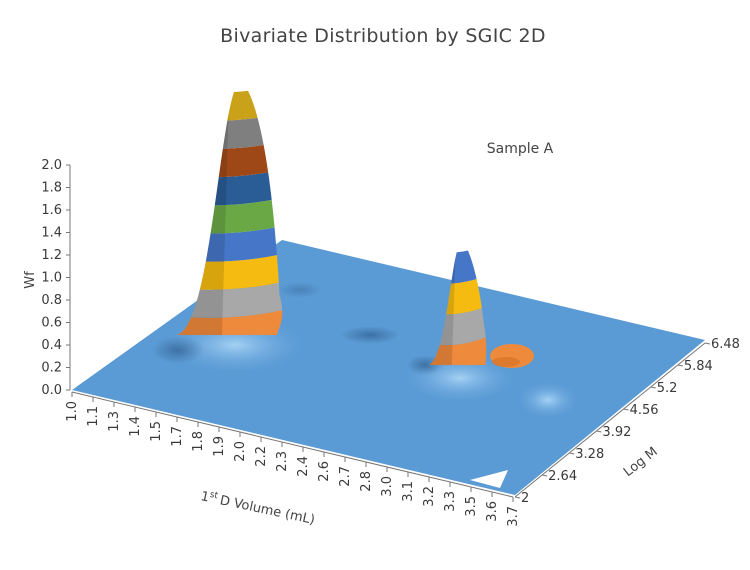 Image resolution: width=750 pixels, height=570 pixels. Describe the element at coordinates (204, 497) in the screenshot. I see `x-axis-label-prefix: 1` at that location.